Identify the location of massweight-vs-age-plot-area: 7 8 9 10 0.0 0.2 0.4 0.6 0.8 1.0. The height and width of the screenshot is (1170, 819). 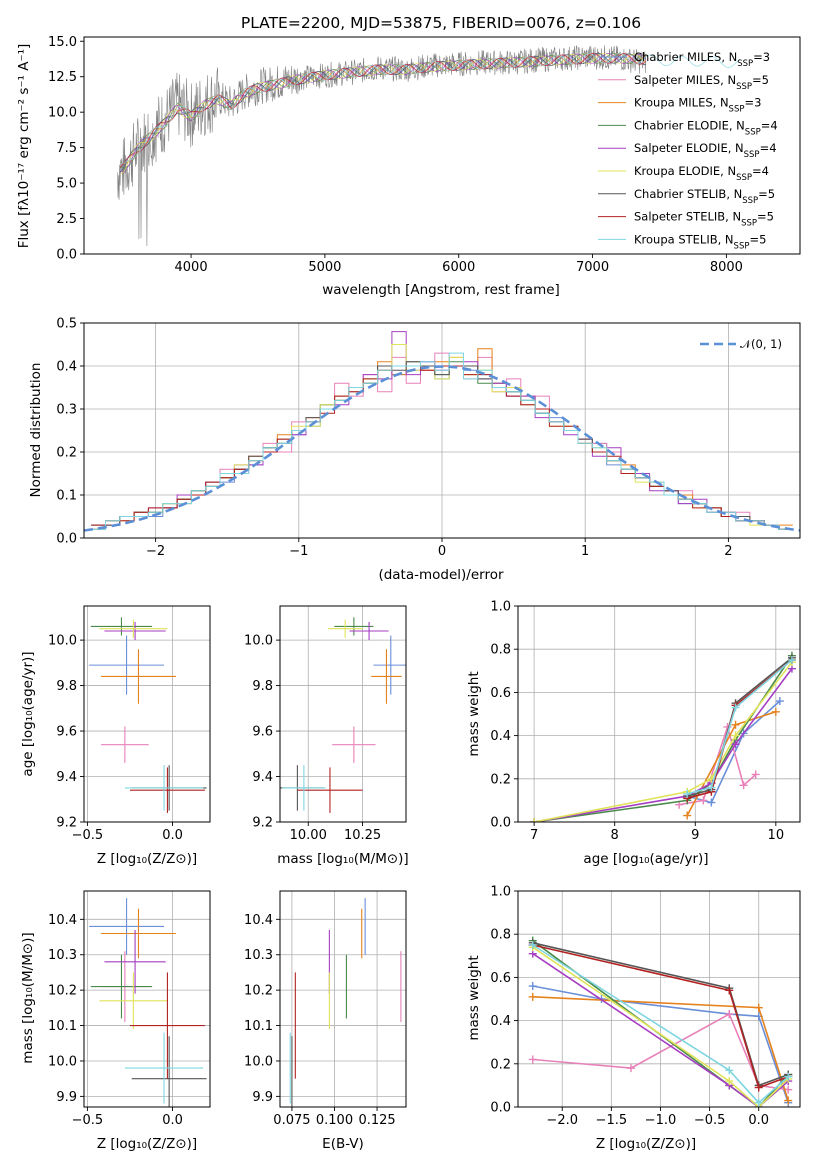
(645, 721).